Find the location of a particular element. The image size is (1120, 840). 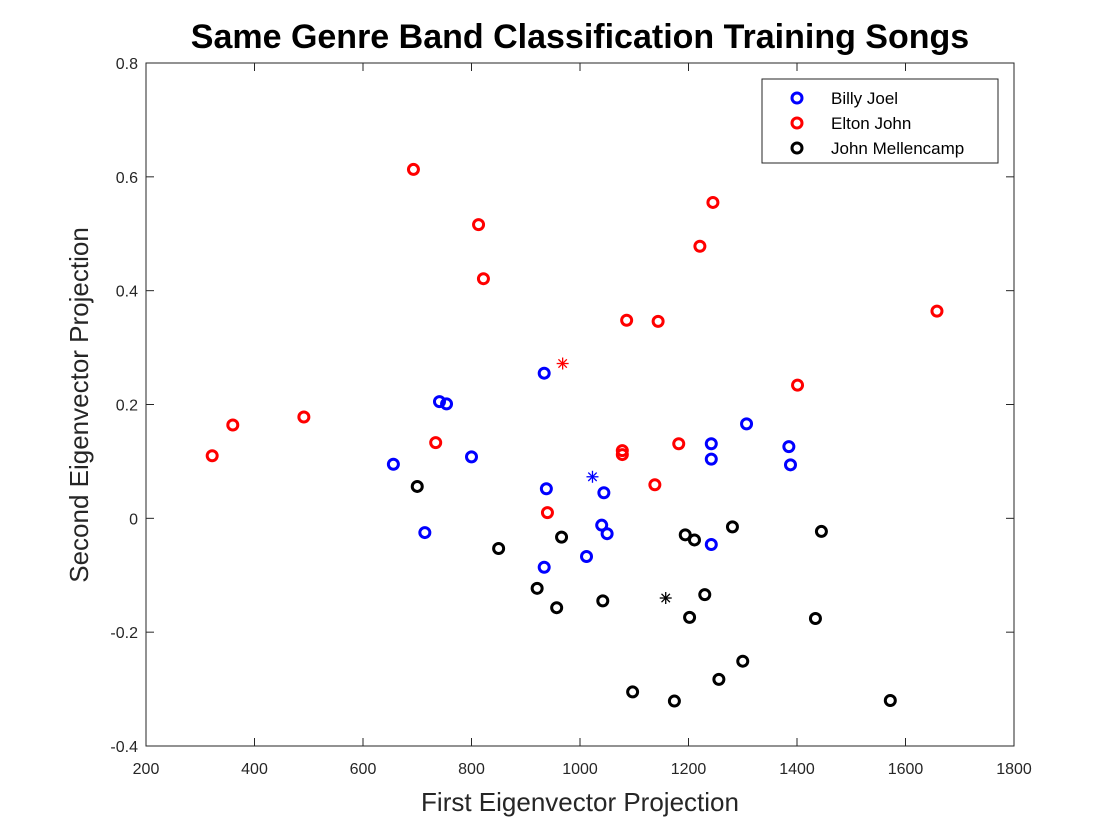

legend-entry-label: Billy Joel is located at coordinates (864, 98).